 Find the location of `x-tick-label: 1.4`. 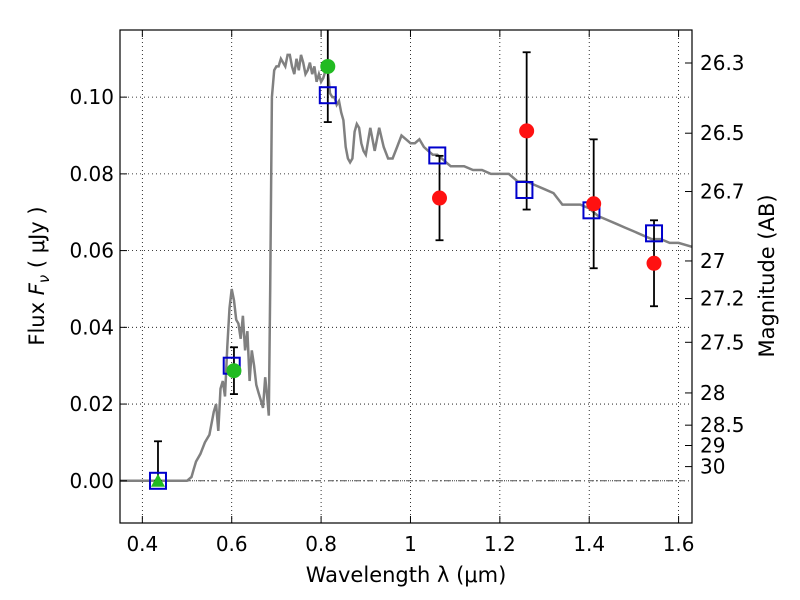

x-tick-label: 1.4 is located at coordinates (589, 544).